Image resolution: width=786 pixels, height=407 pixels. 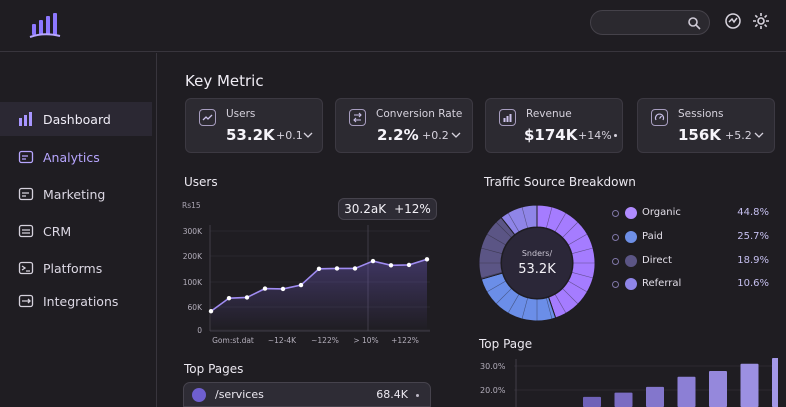 I want to click on metric-card-users: Users 53.2K +0.1, so click(x=254, y=125).